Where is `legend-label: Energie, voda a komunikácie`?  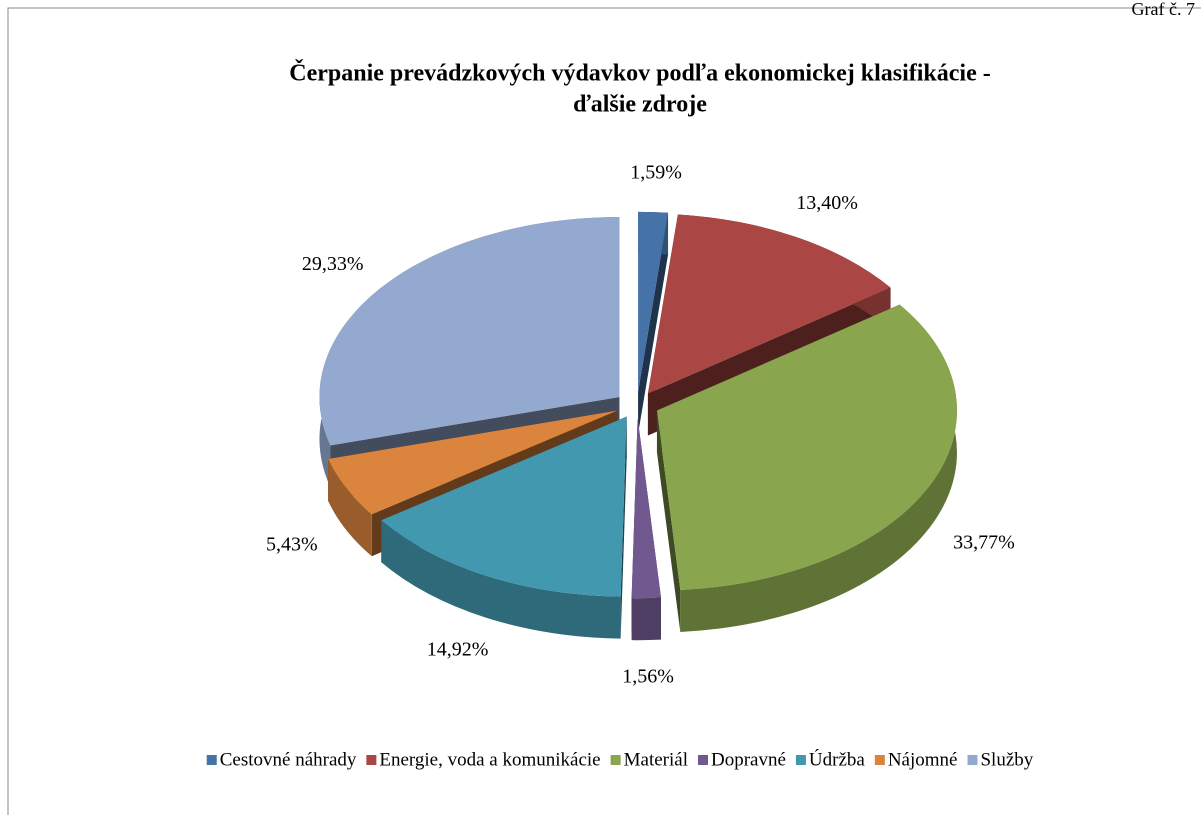
legend-label: Energie, voda a komunikácie is located at coordinates (489, 759).